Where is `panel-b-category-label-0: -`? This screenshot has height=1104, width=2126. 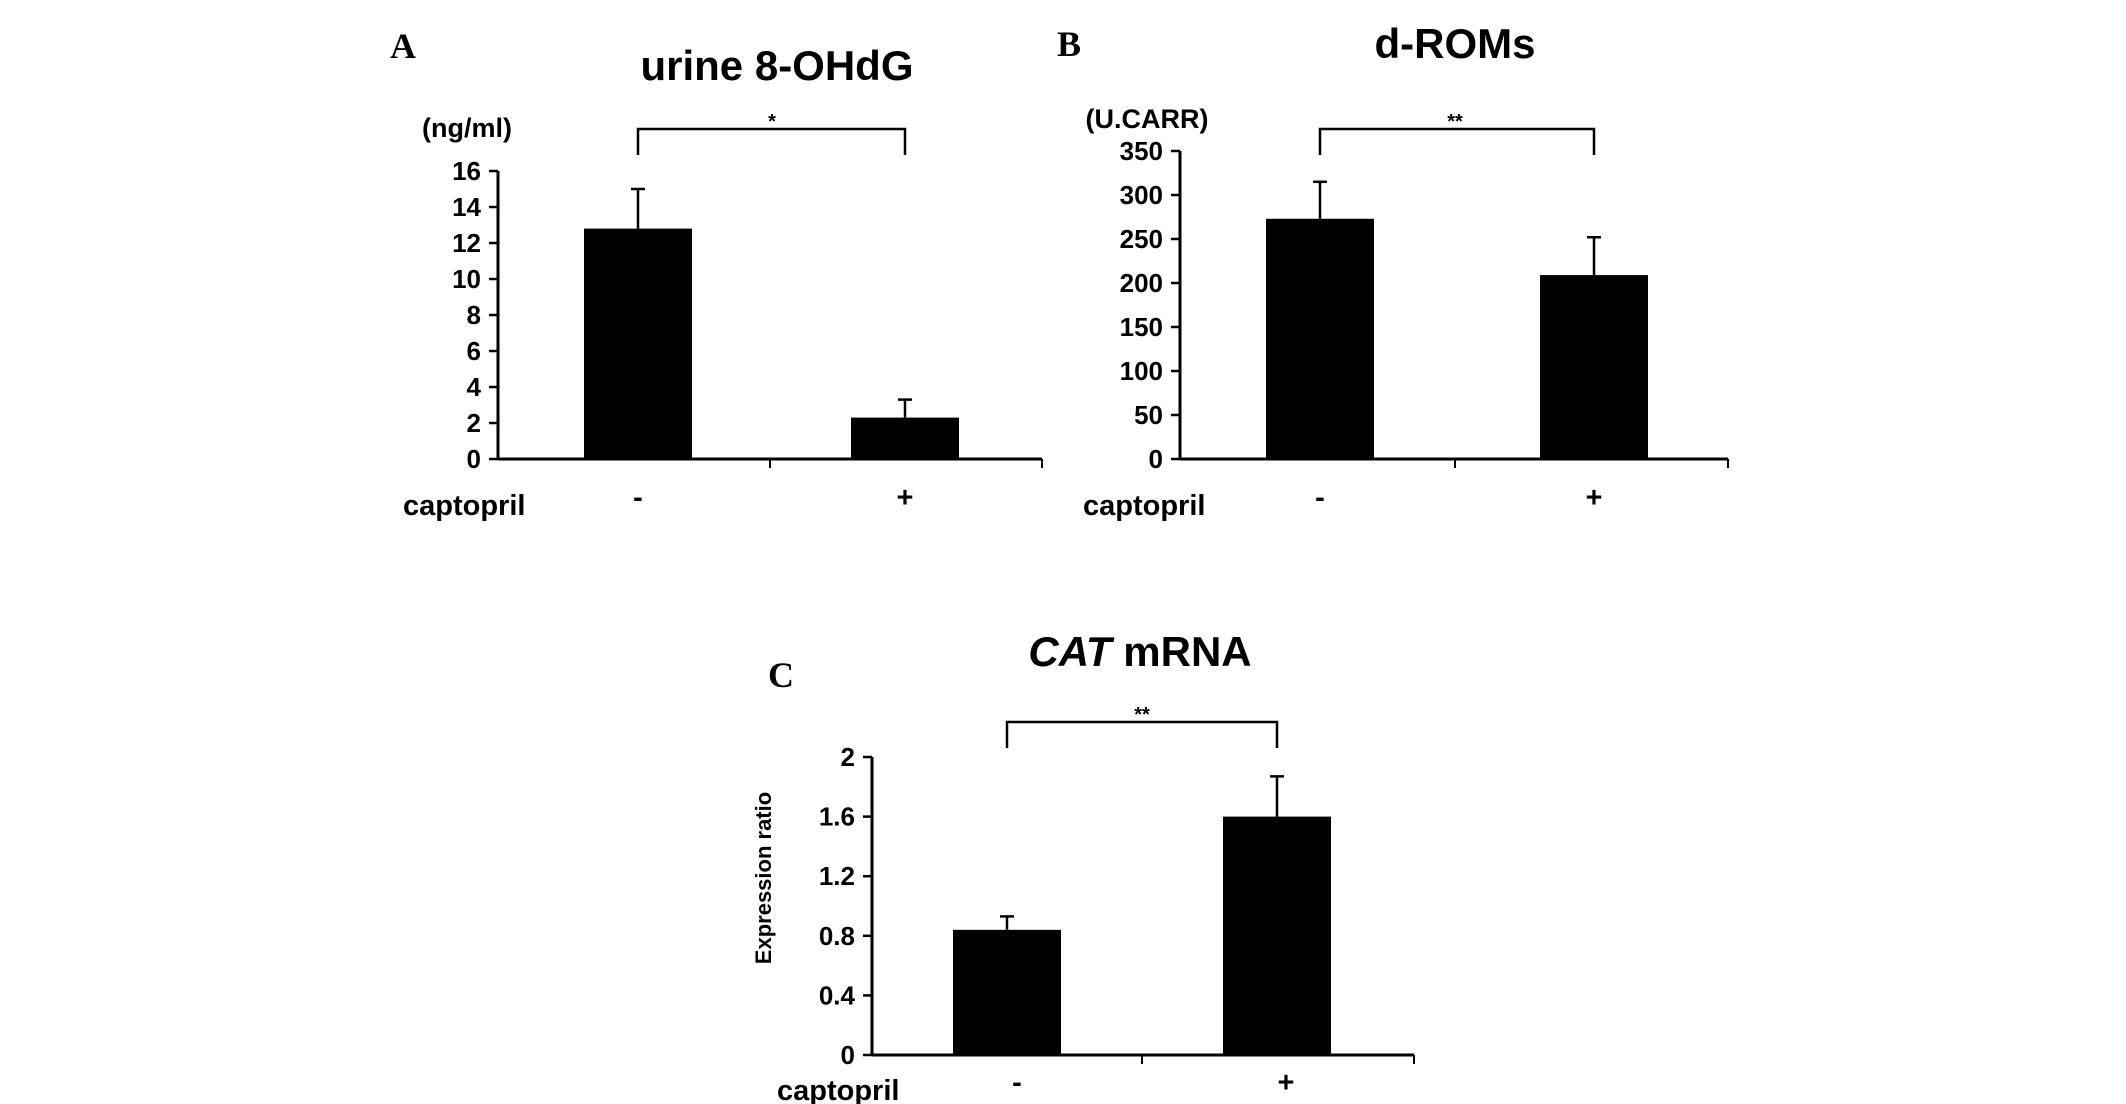
panel-b-category-label-0: - is located at coordinates (1320, 498).